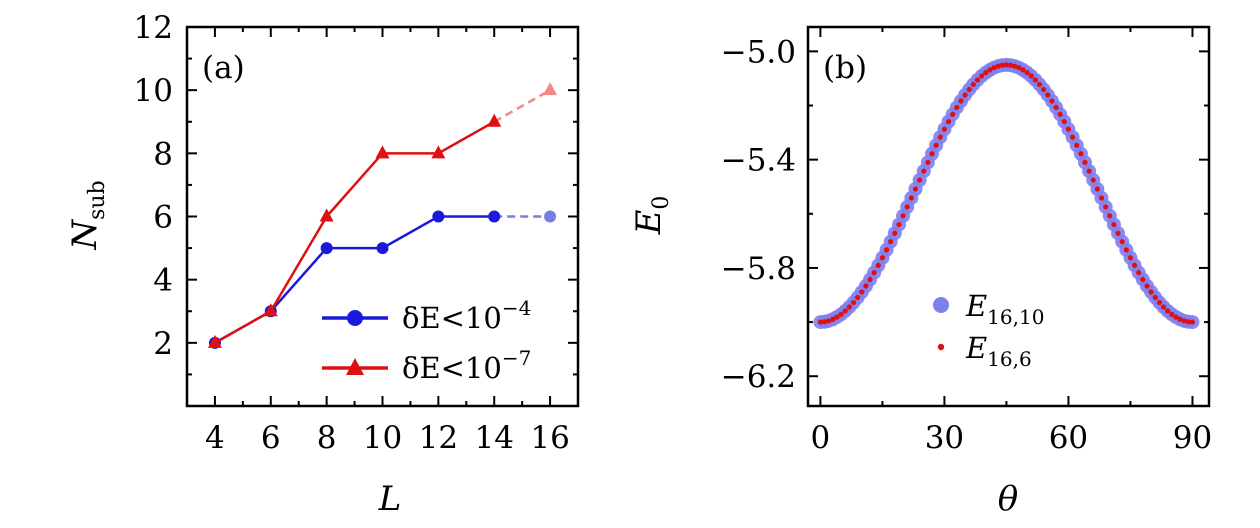 This screenshot has width=1260, height=528. What do you see at coordinates (941, 347) in the screenshot?
I see `legend-e16-6-marker` at bounding box center [941, 347].